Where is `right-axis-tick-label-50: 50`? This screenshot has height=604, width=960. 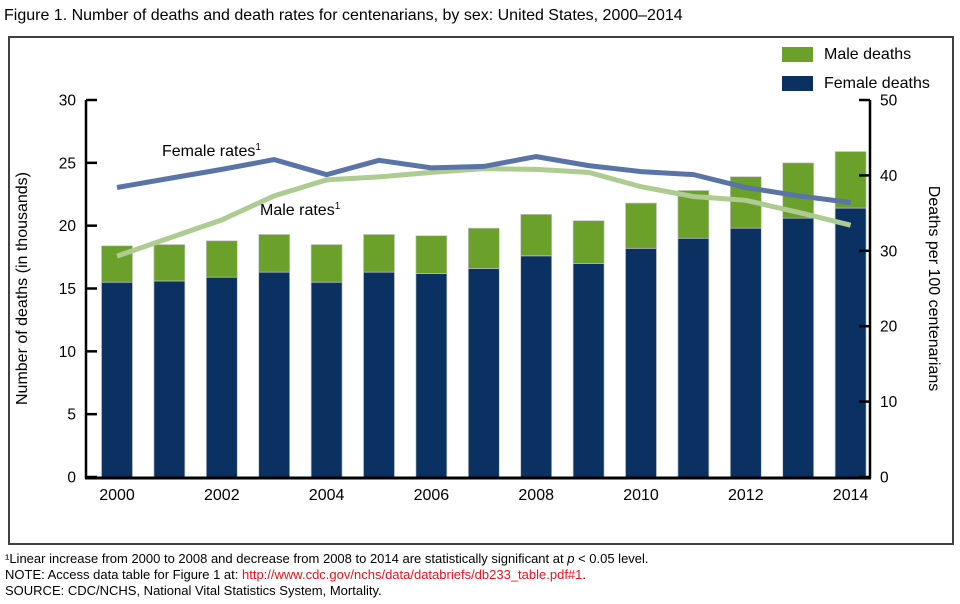
right-axis-tick-label-50: 50 is located at coordinates (889, 101).